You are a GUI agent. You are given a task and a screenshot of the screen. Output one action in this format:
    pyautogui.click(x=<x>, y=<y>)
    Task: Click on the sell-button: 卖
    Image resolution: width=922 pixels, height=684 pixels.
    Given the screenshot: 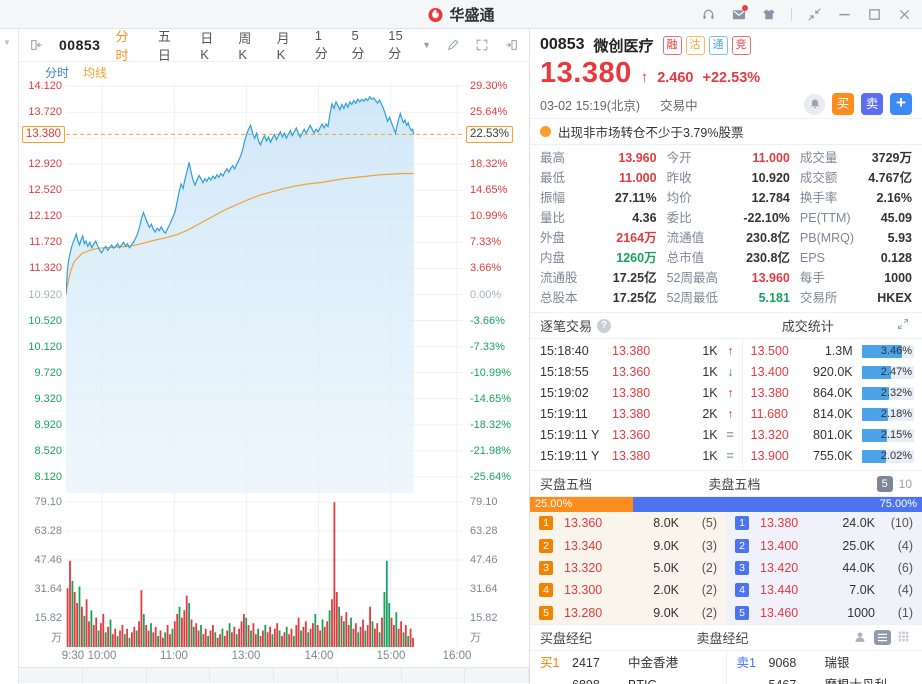 What is the action you would take?
    pyautogui.click(x=872, y=104)
    